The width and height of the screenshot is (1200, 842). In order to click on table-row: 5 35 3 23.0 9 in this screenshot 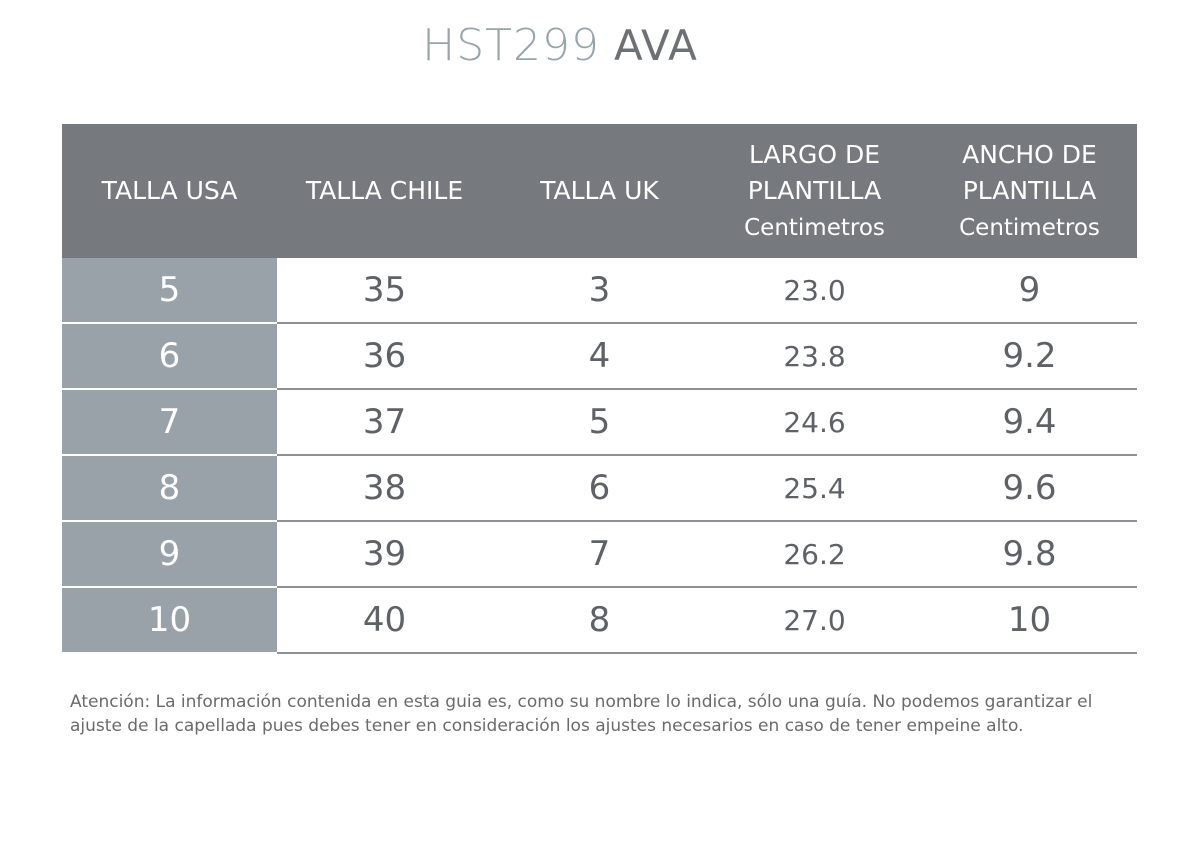, I will do `click(599, 291)`.